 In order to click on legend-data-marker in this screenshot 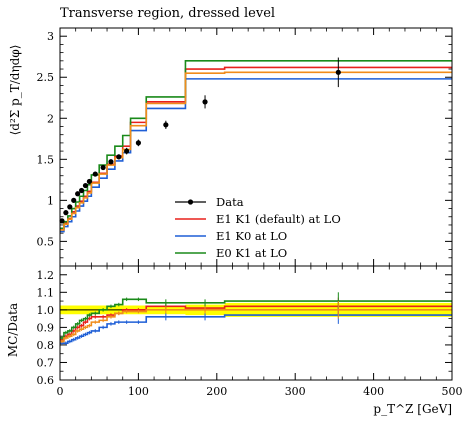, I will do `click(190, 202)`.